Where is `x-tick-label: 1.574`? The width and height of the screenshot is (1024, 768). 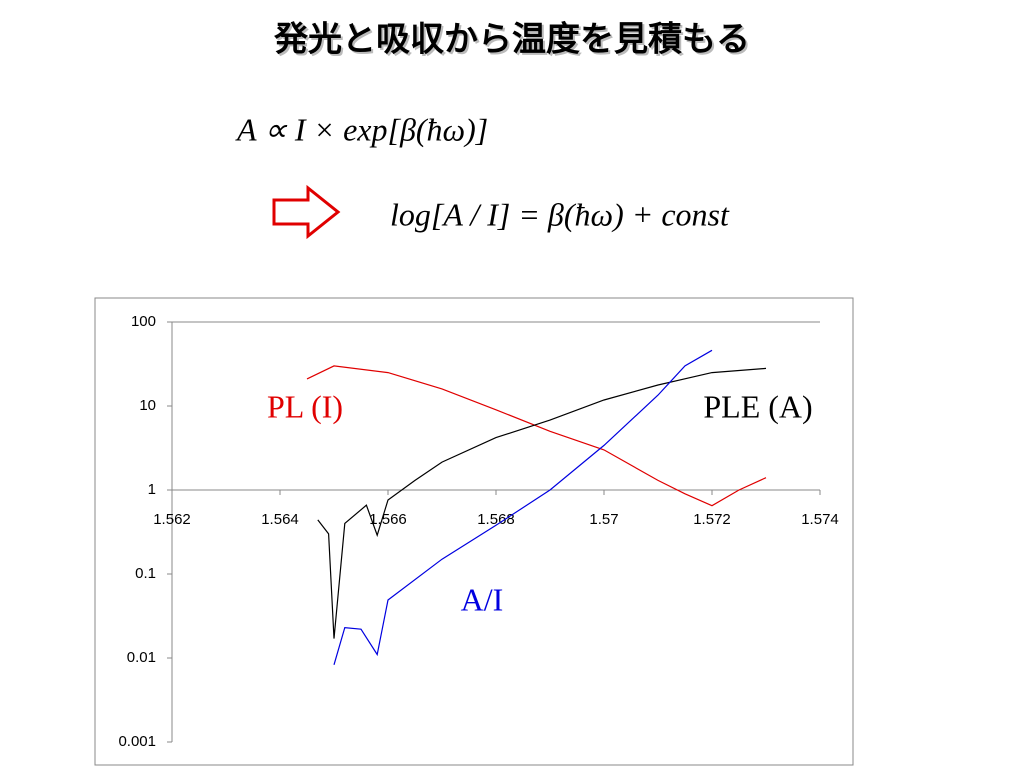
x-tick-label: 1.574 is located at coordinates (820, 519).